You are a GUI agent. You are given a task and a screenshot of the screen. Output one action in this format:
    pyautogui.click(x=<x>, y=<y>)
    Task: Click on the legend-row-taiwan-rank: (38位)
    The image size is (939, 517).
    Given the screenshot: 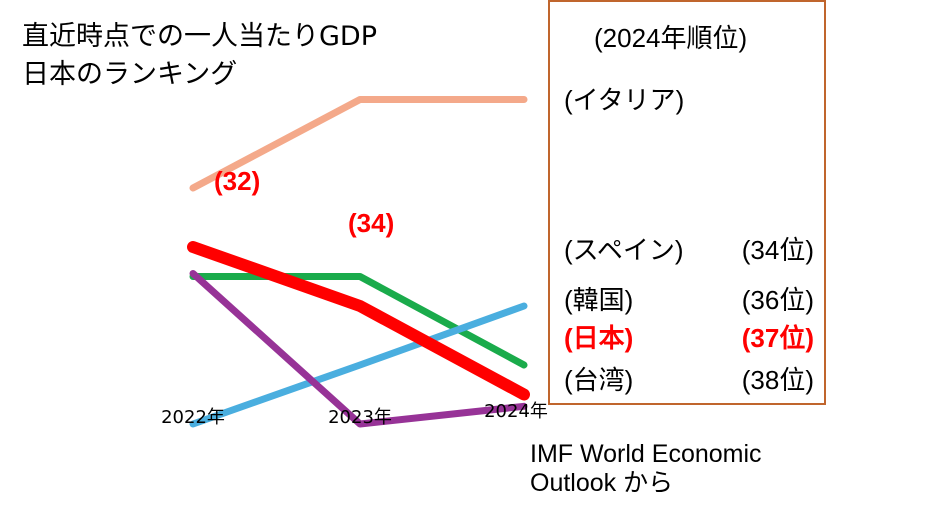 What is the action you would take?
    pyautogui.click(x=777, y=380)
    